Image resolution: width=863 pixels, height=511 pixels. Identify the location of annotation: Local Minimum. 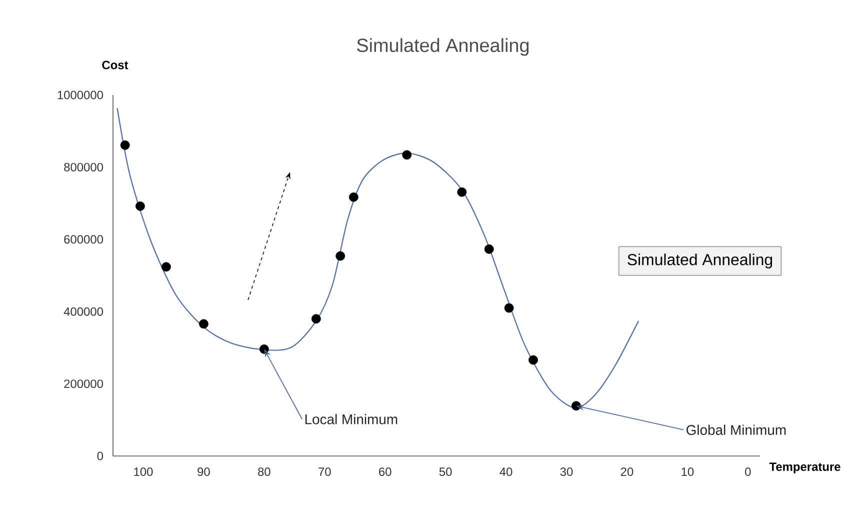
(351, 419).